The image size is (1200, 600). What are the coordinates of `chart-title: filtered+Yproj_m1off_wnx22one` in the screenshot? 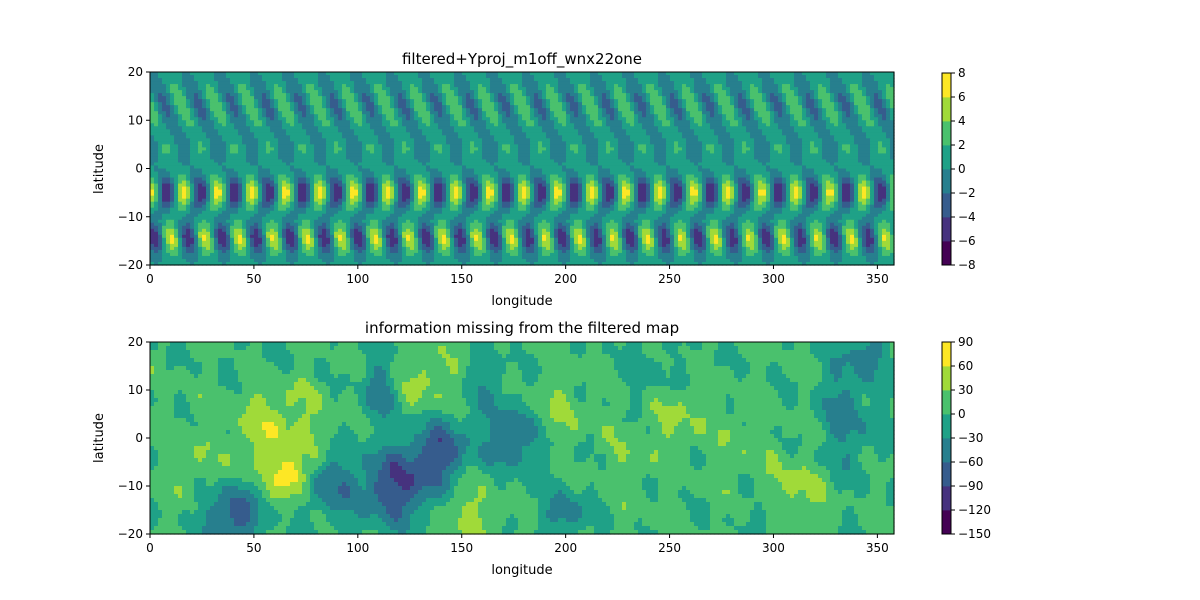 It's located at (522, 59).